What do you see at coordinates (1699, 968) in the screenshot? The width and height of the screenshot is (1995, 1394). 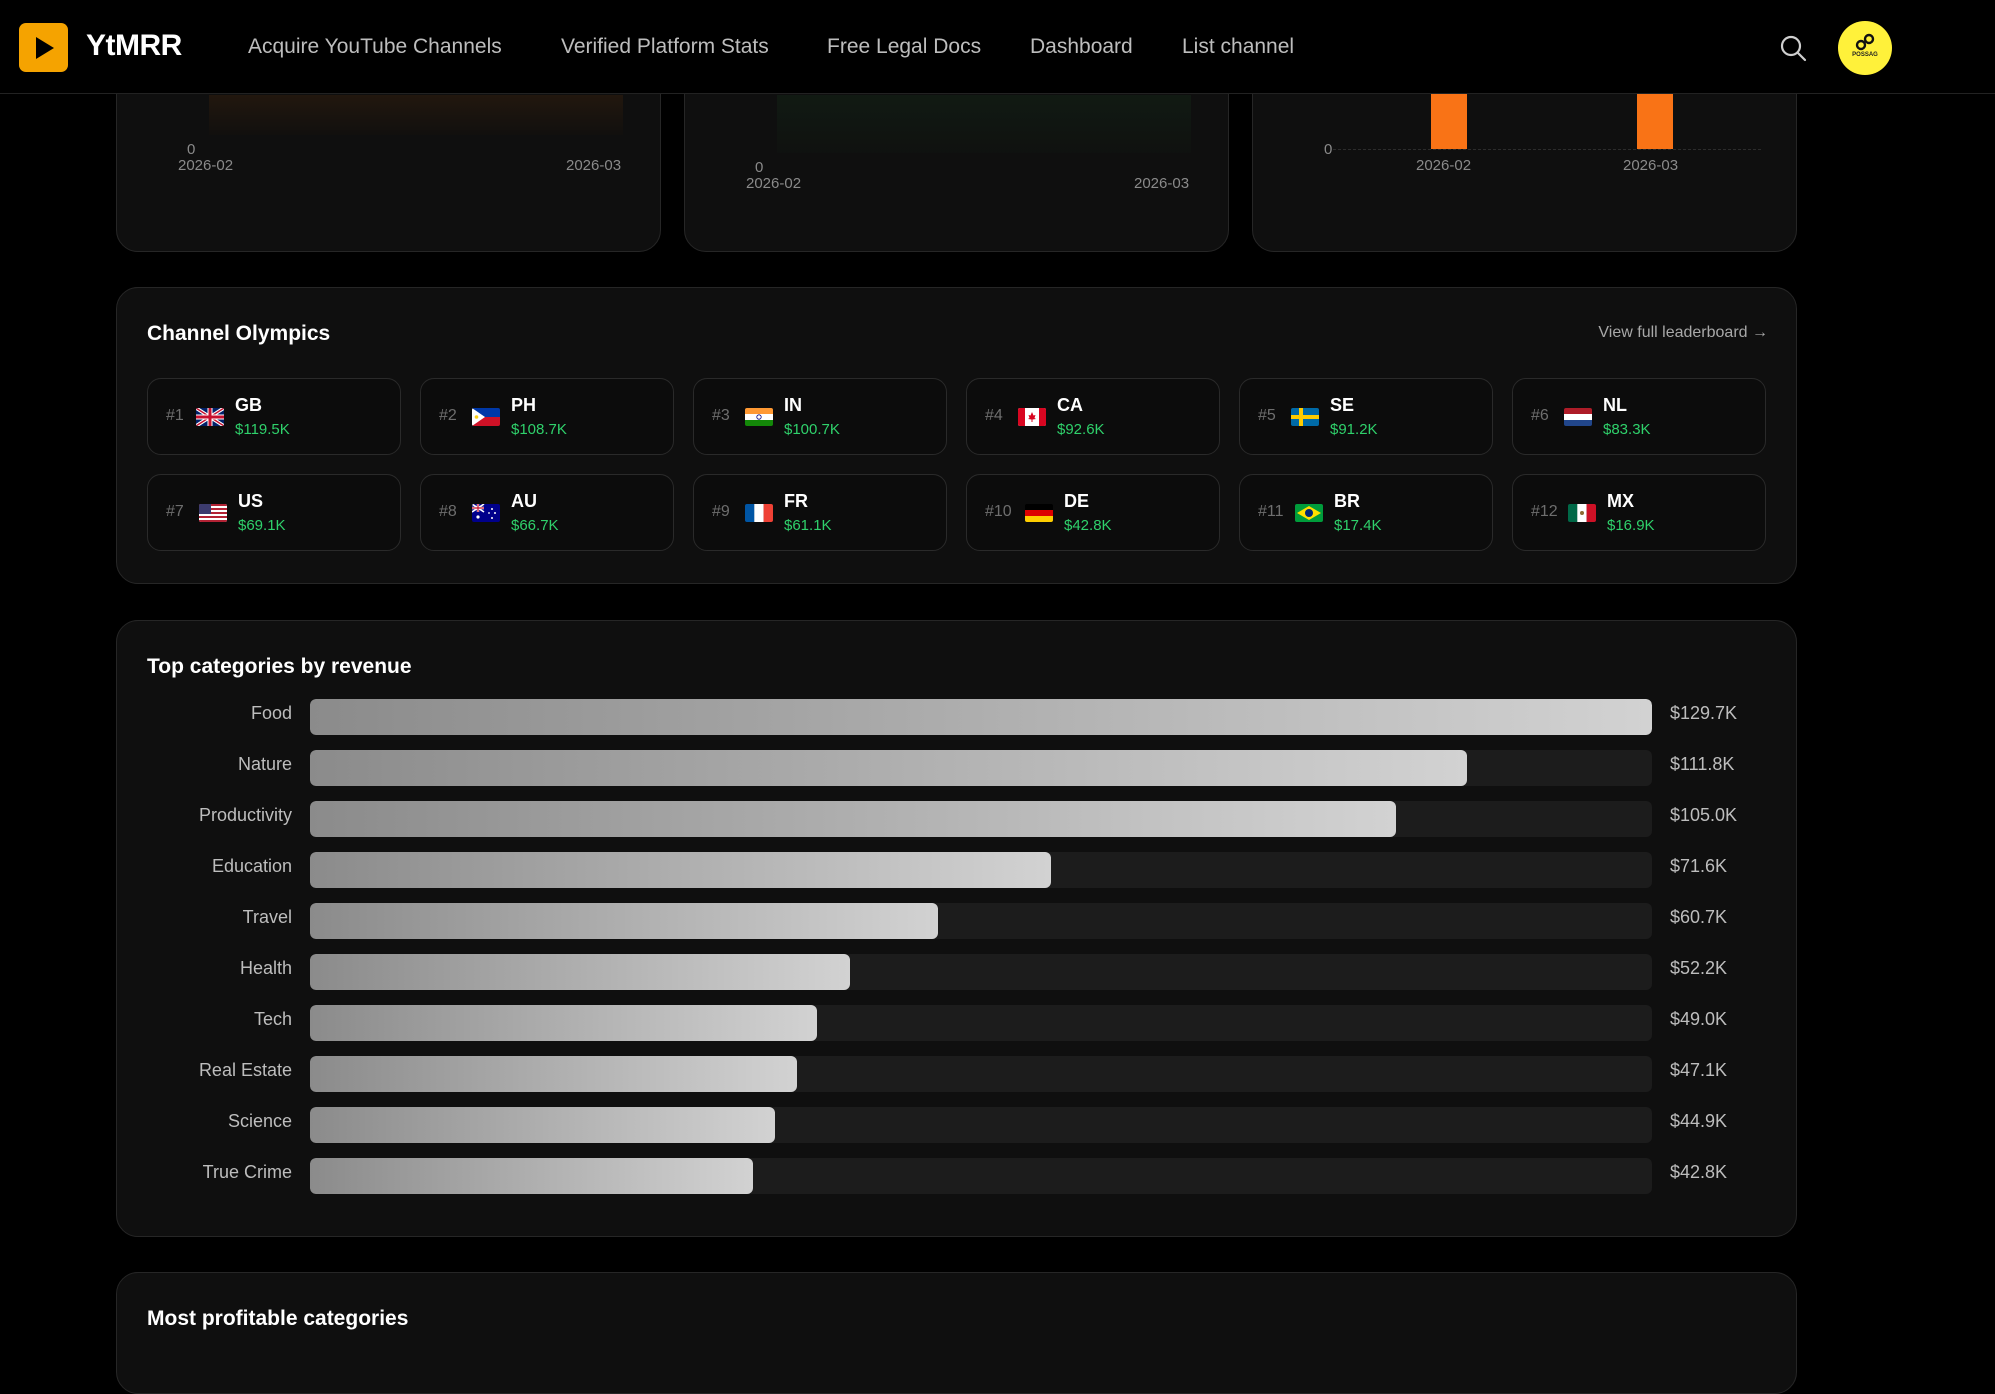 I see `bar-value: $52.2K` at bounding box center [1699, 968].